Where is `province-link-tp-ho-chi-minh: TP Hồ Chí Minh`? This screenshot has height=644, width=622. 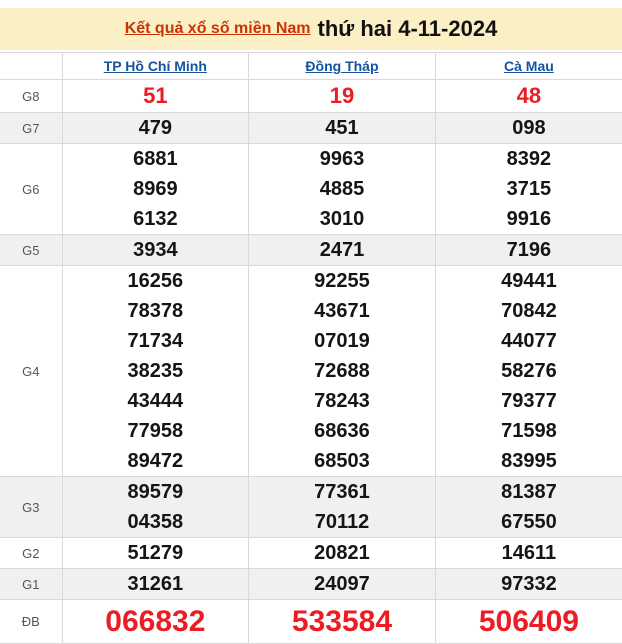 province-link-tp-ho-chi-minh: TP Hồ Chí Minh is located at coordinates (155, 66).